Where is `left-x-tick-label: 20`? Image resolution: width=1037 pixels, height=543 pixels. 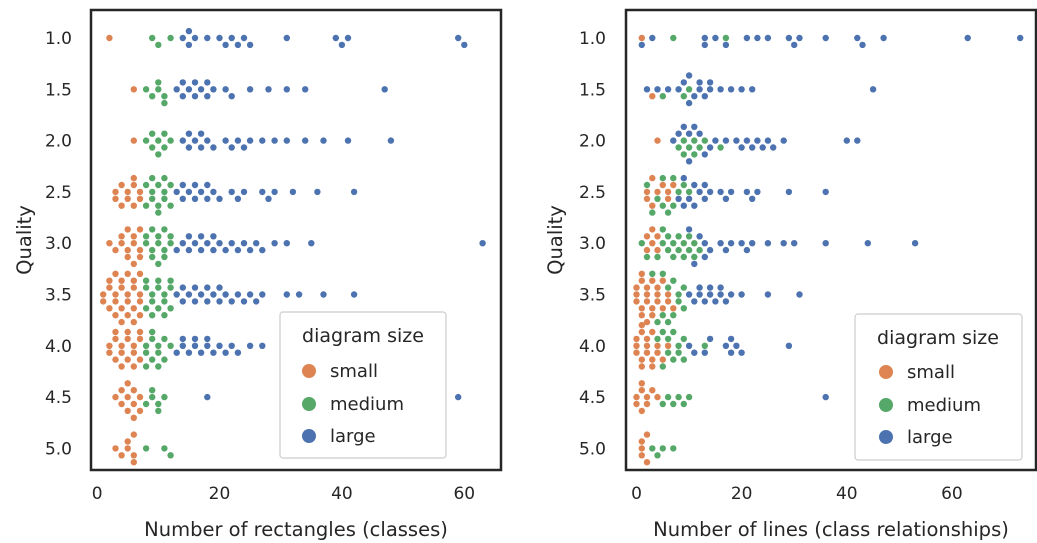 left-x-tick-label: 20 is located at coordinates (220, 494).